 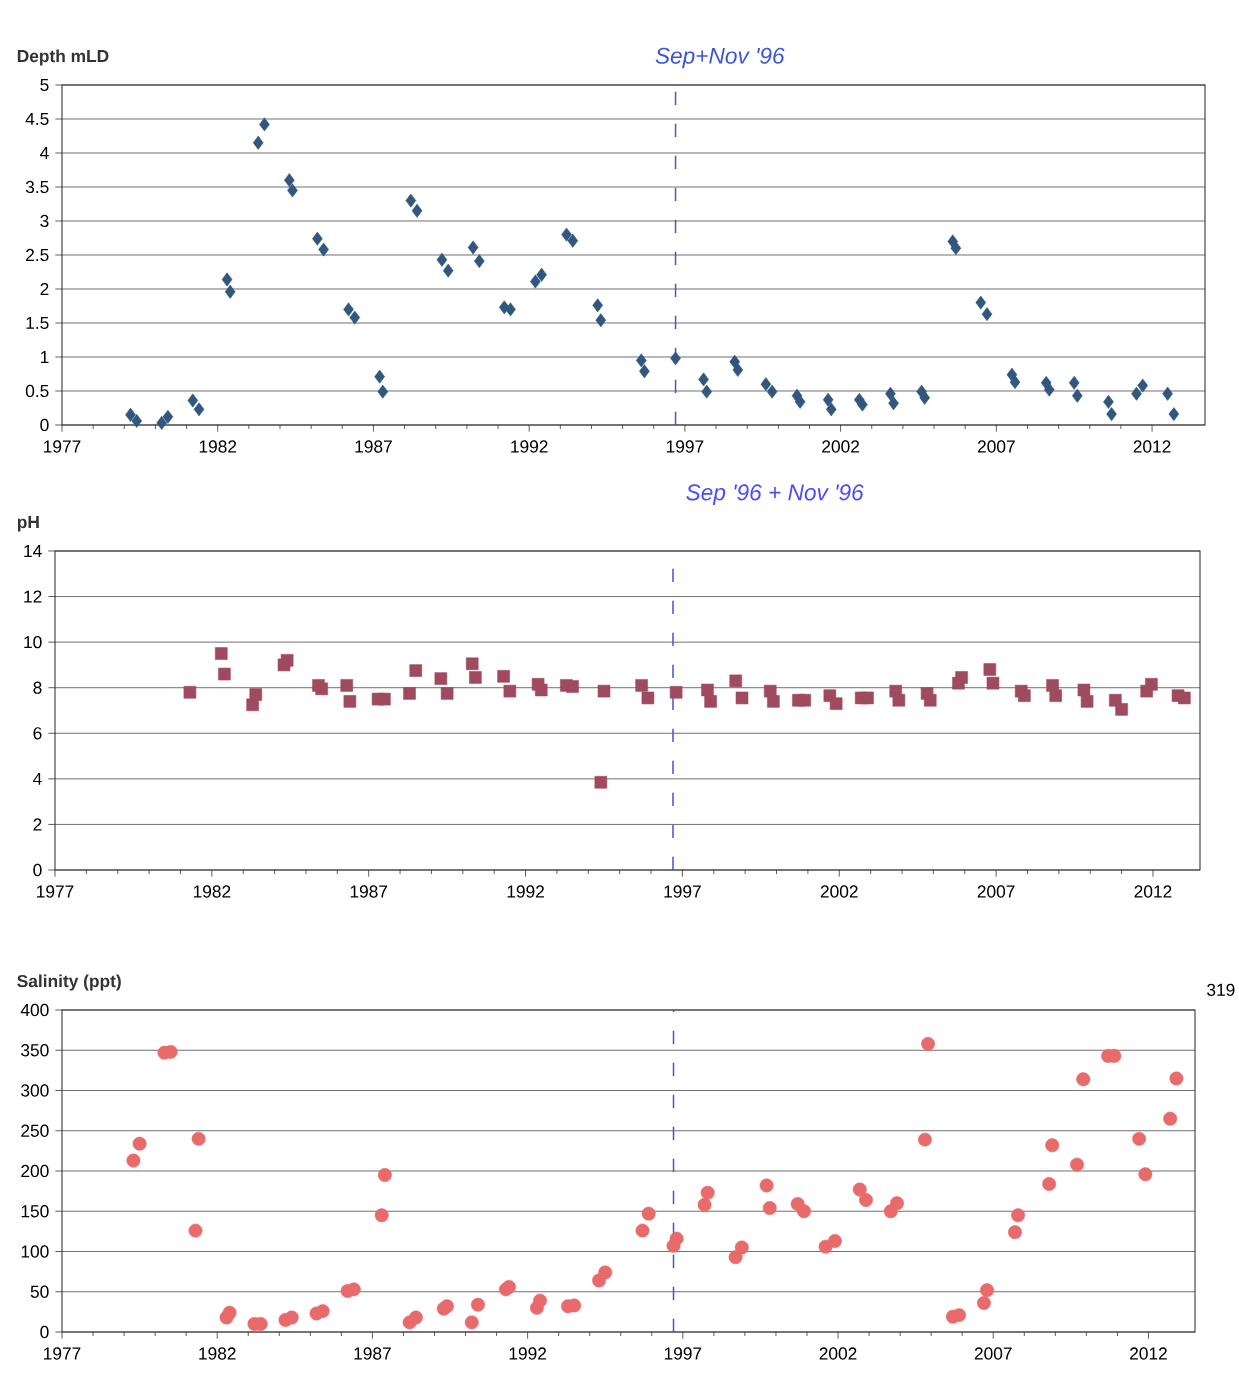 What do you see at coordinates (720, 58) in the screenshot?
I see `ref-line-label: Sep+Nov '96` at bounding box center [720, 58].